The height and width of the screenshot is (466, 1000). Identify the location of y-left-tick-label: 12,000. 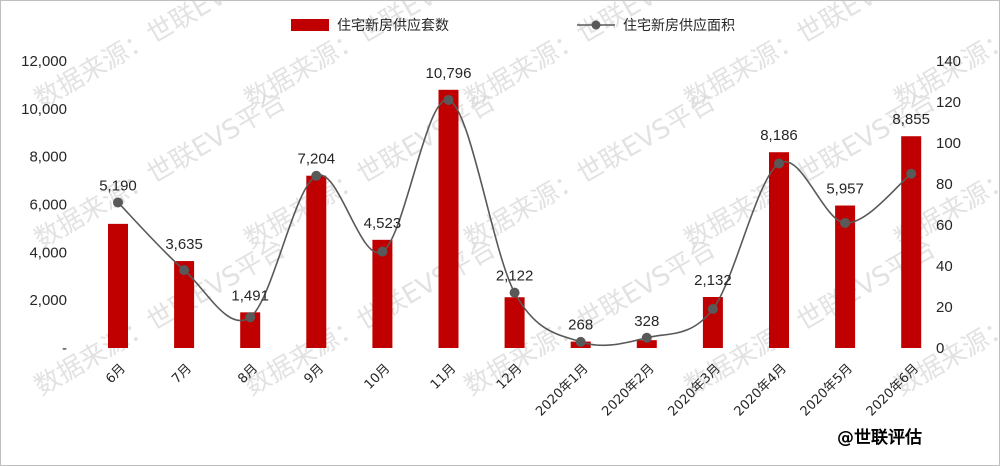
(44, 61).